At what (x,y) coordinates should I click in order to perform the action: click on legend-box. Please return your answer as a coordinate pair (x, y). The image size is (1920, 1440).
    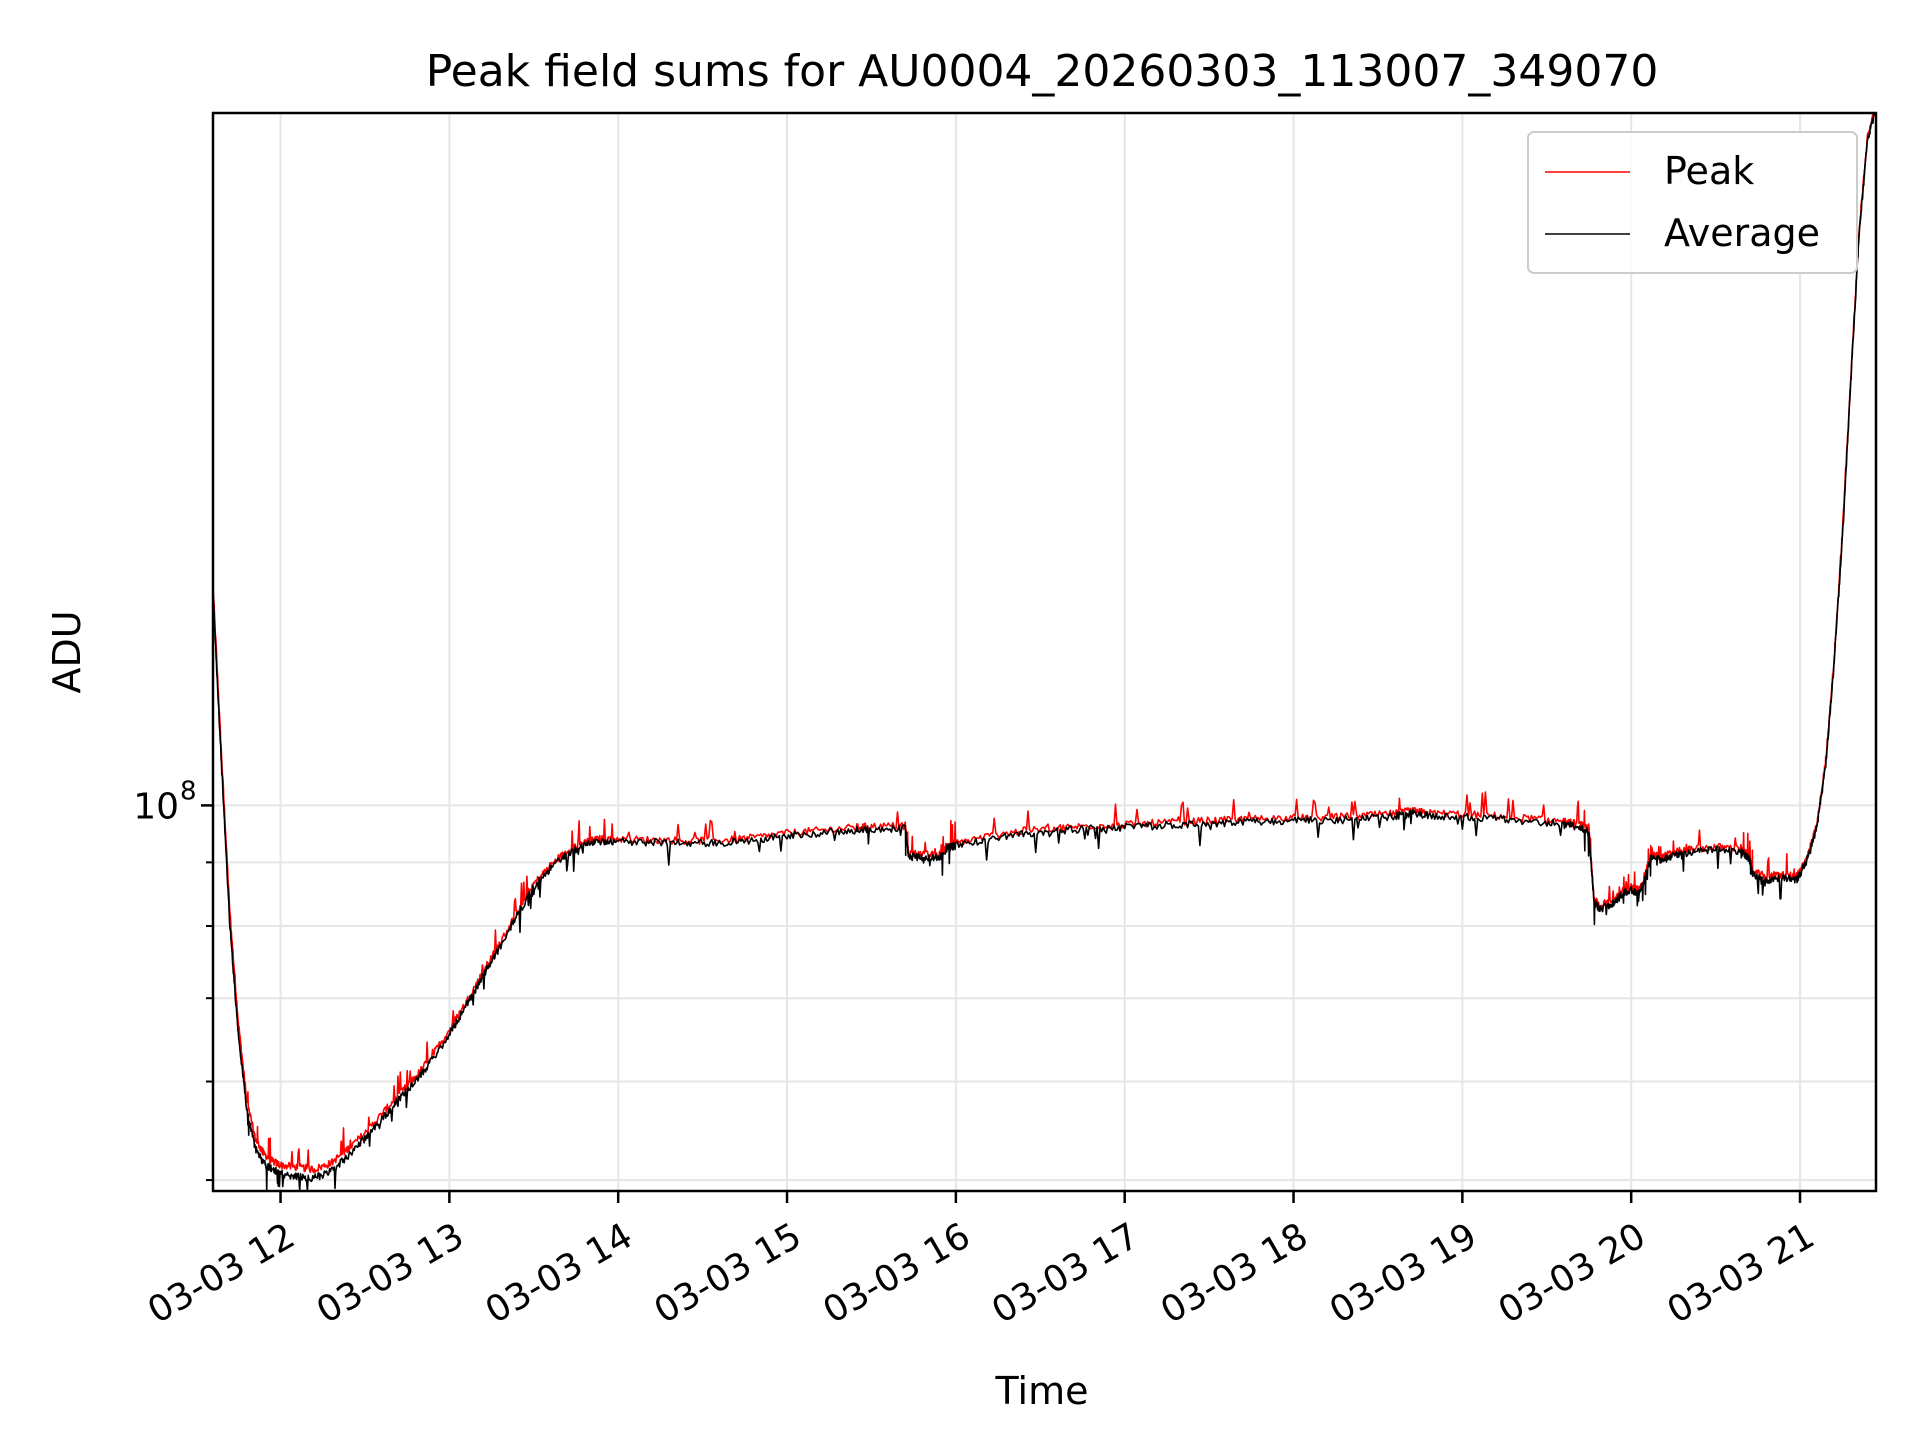
    Looking at the image, I should click on (1692, 202).